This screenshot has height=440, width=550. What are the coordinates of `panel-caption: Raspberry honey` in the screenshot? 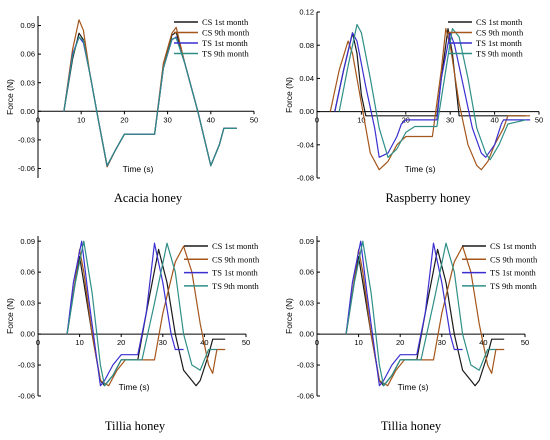 It's located at (428, 198).